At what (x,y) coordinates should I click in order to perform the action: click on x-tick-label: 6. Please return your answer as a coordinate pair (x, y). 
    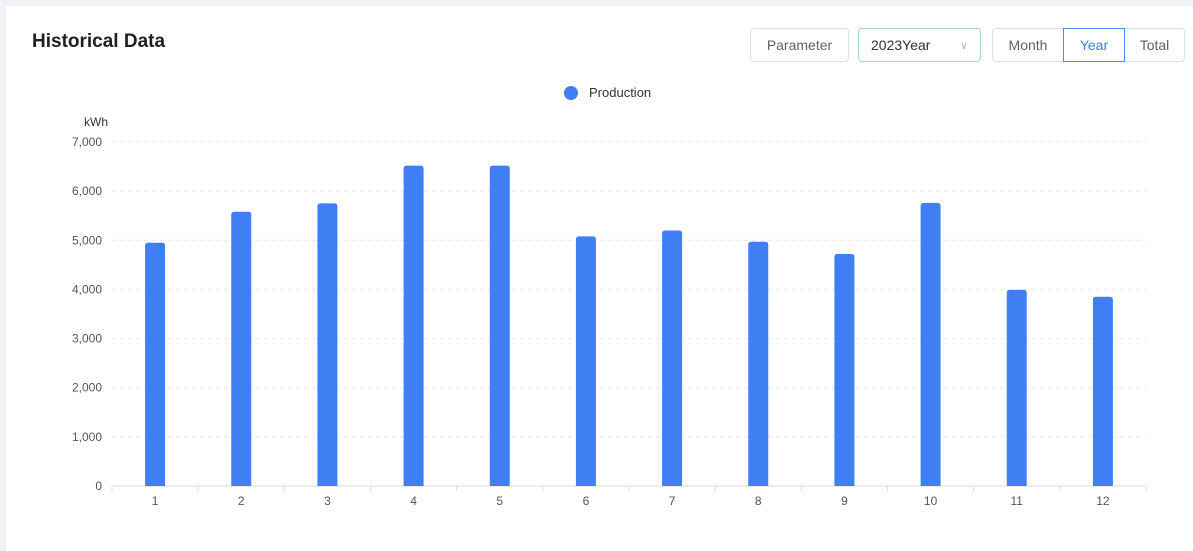
    Looking at the image, I should click on (586, 501).